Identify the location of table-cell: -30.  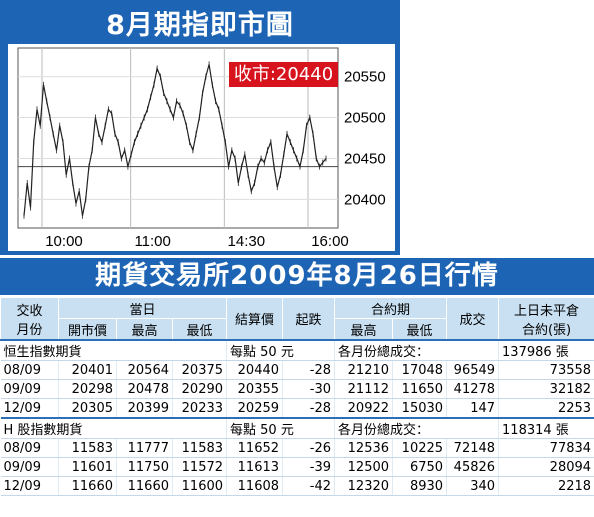
(309, 389).